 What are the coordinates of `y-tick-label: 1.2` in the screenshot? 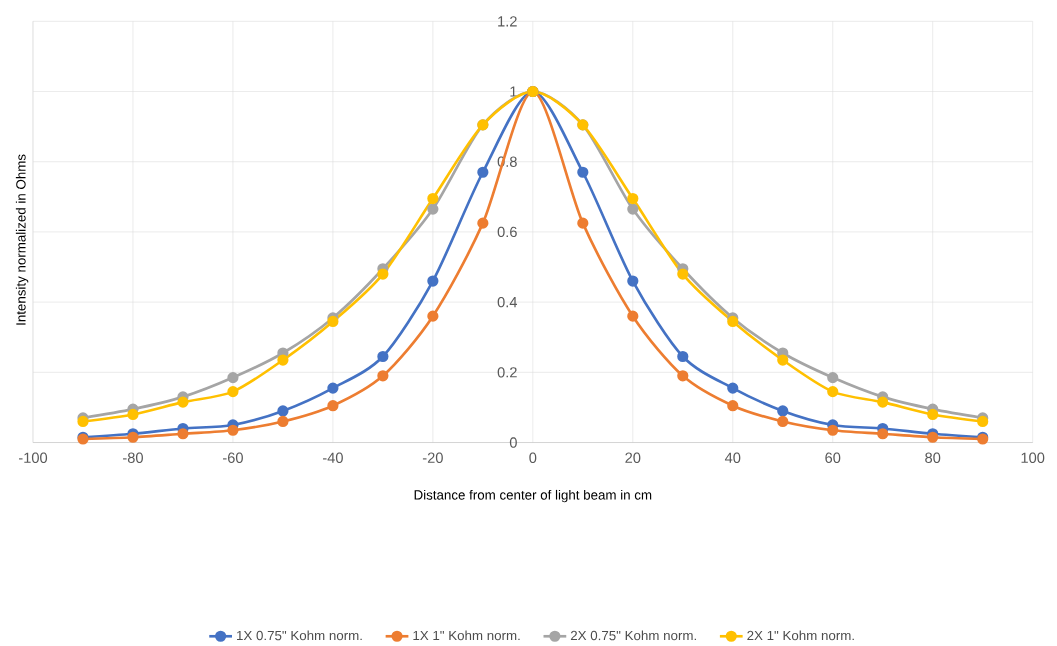 It's located at (507, 21).